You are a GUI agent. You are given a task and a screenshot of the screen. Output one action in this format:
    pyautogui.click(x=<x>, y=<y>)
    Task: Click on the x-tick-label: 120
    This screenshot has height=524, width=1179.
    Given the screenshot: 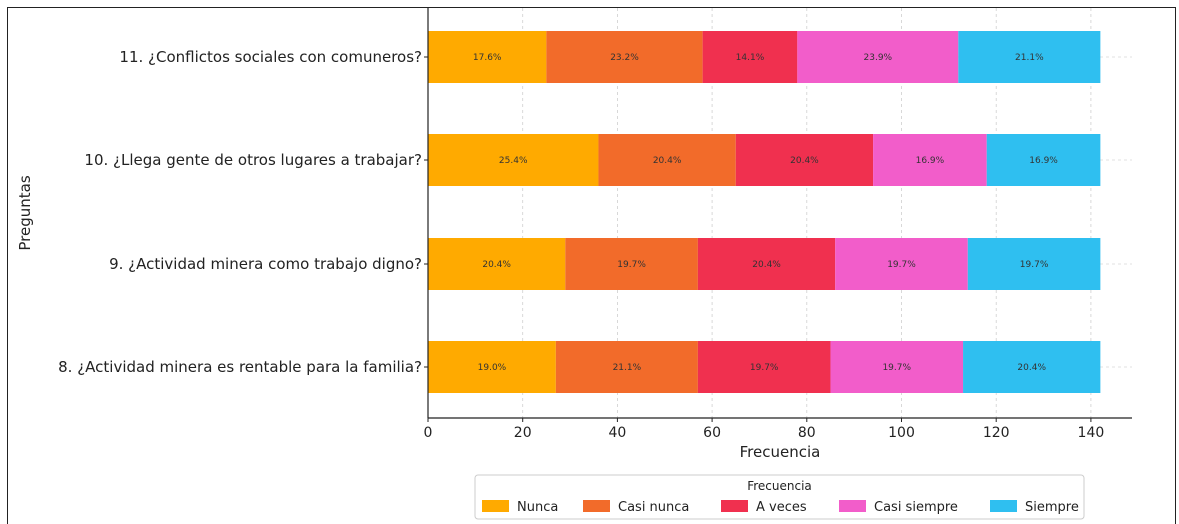 What is the action you would take?
    pyautogui.click(x=996, y=433)
    